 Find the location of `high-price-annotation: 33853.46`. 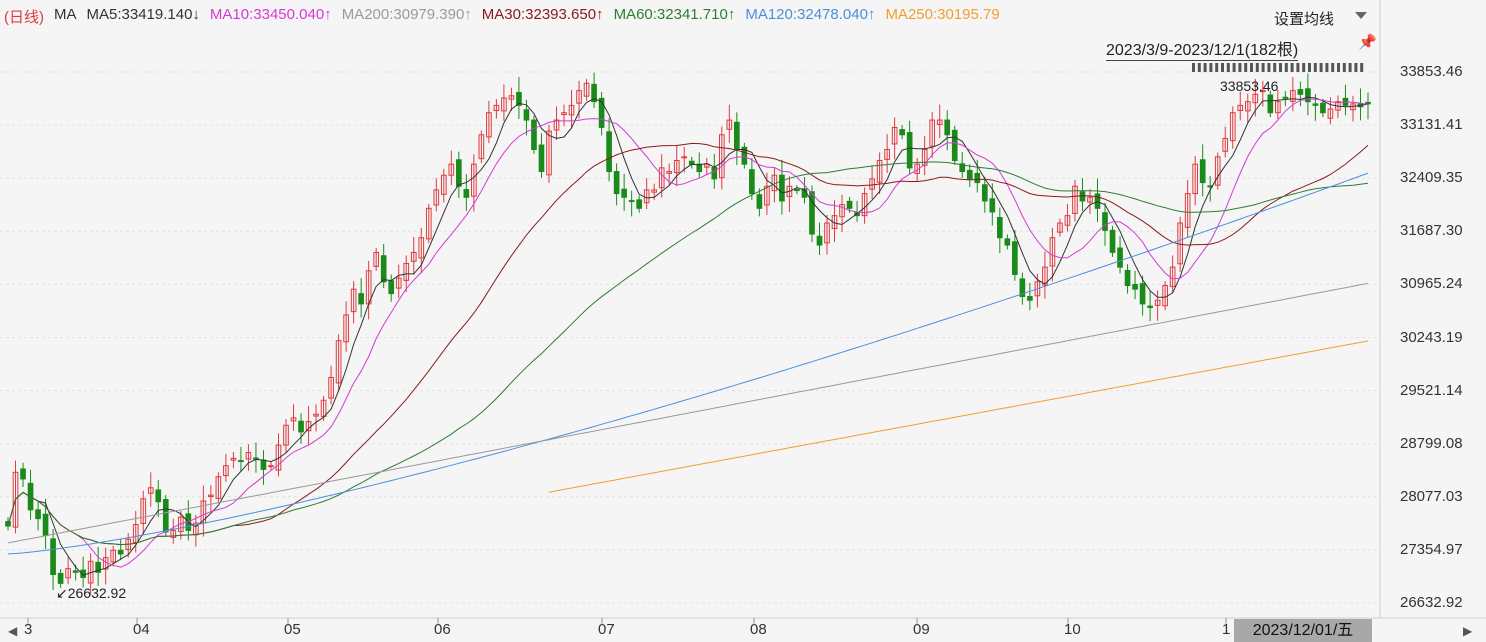

high-price-annotation: 33853.46 is located at coordinates (1249, 86).